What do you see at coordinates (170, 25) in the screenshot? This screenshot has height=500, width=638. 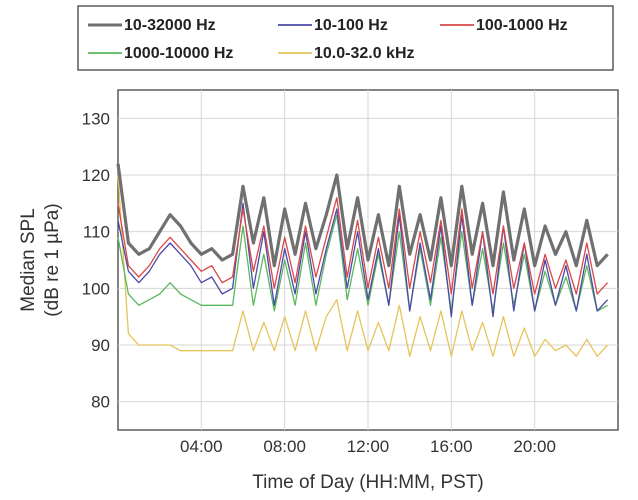 I see `legend-label: 10-32000 Hz` at bounding box center [170, 25].